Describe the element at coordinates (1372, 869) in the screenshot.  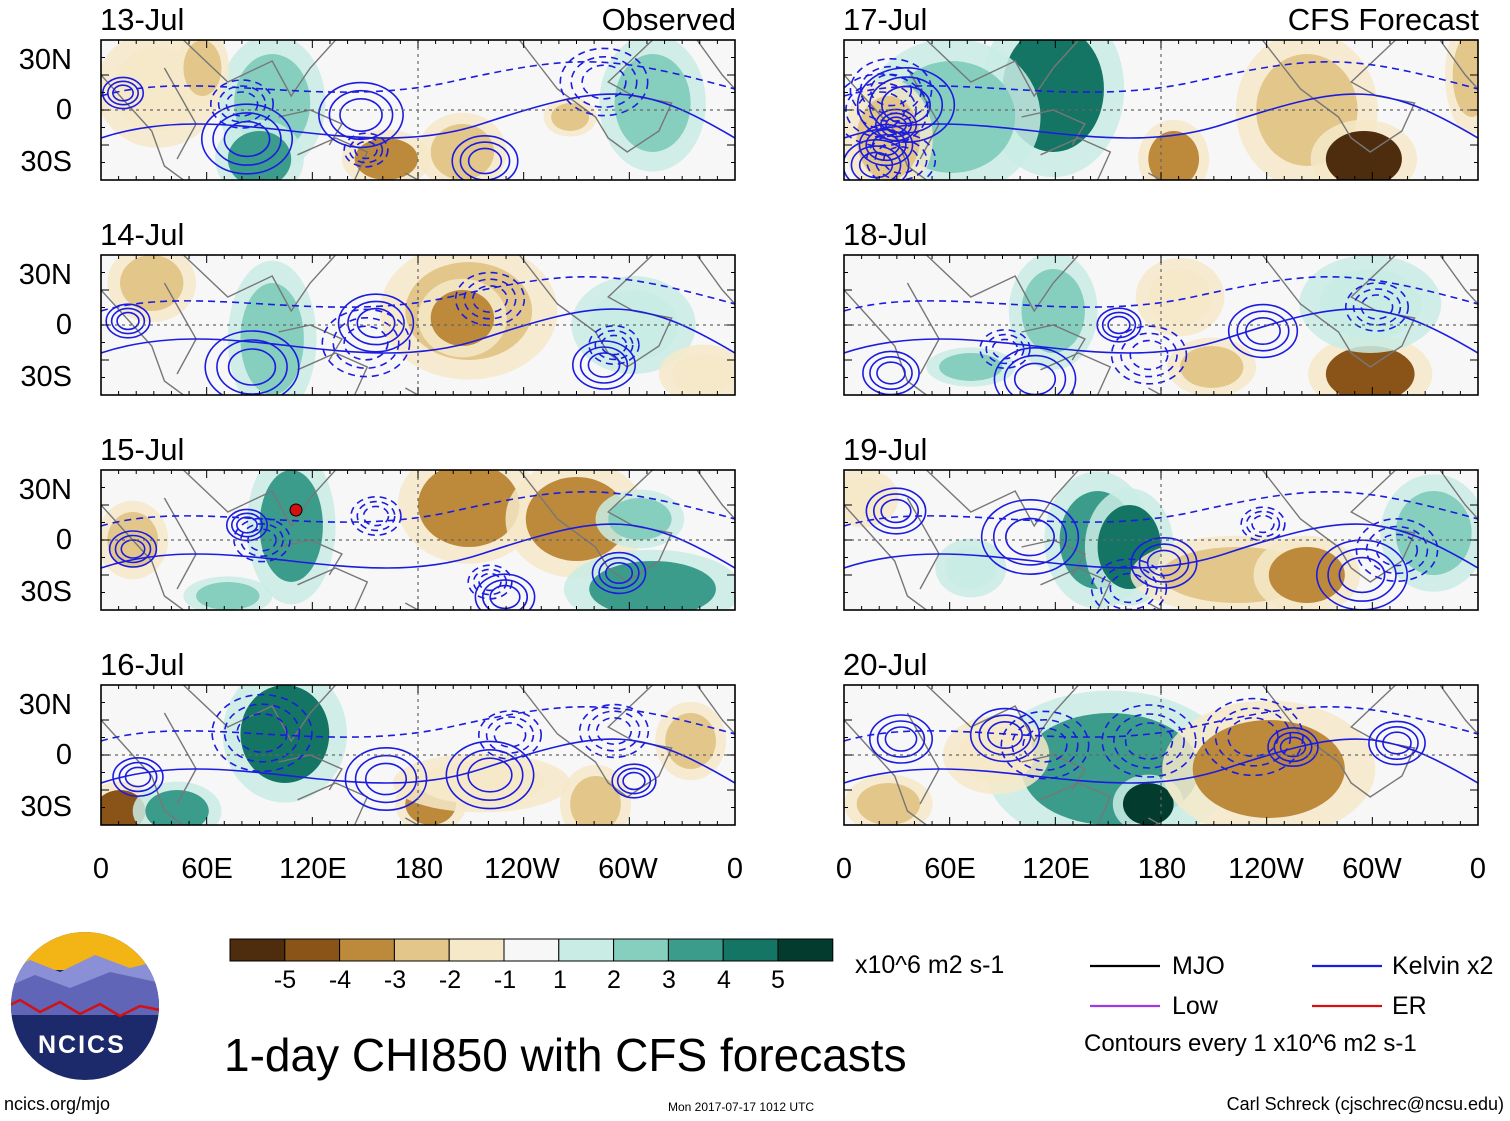
I see `lon-label: 60W` at that location.